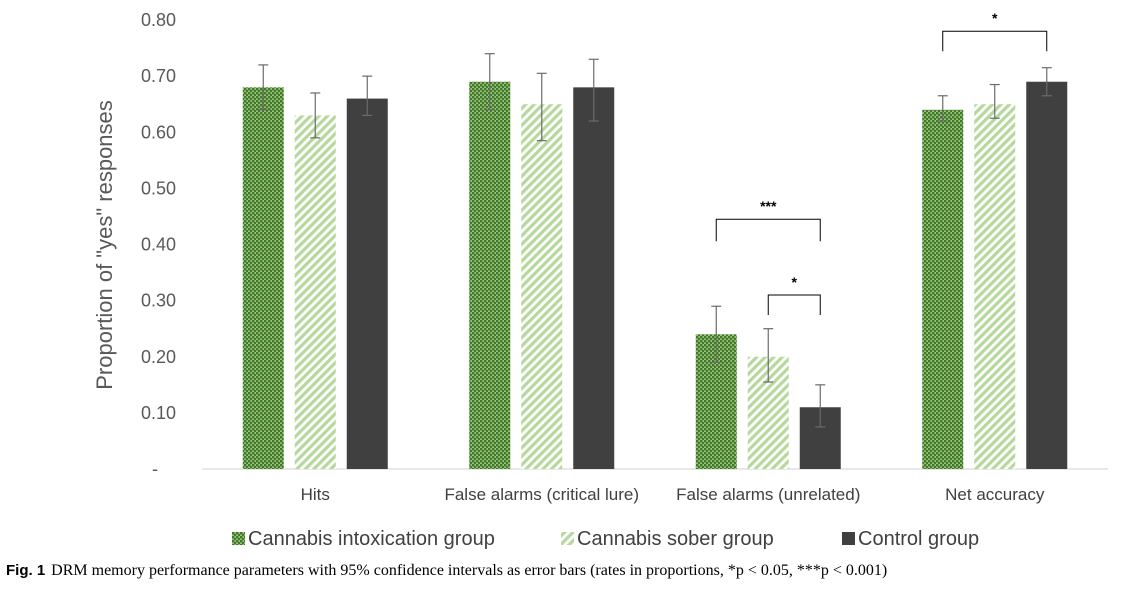 The width and height of the screenshot is (1122, 592). I want to click on legend-label: Cannabis sober group, so click(675, 539).